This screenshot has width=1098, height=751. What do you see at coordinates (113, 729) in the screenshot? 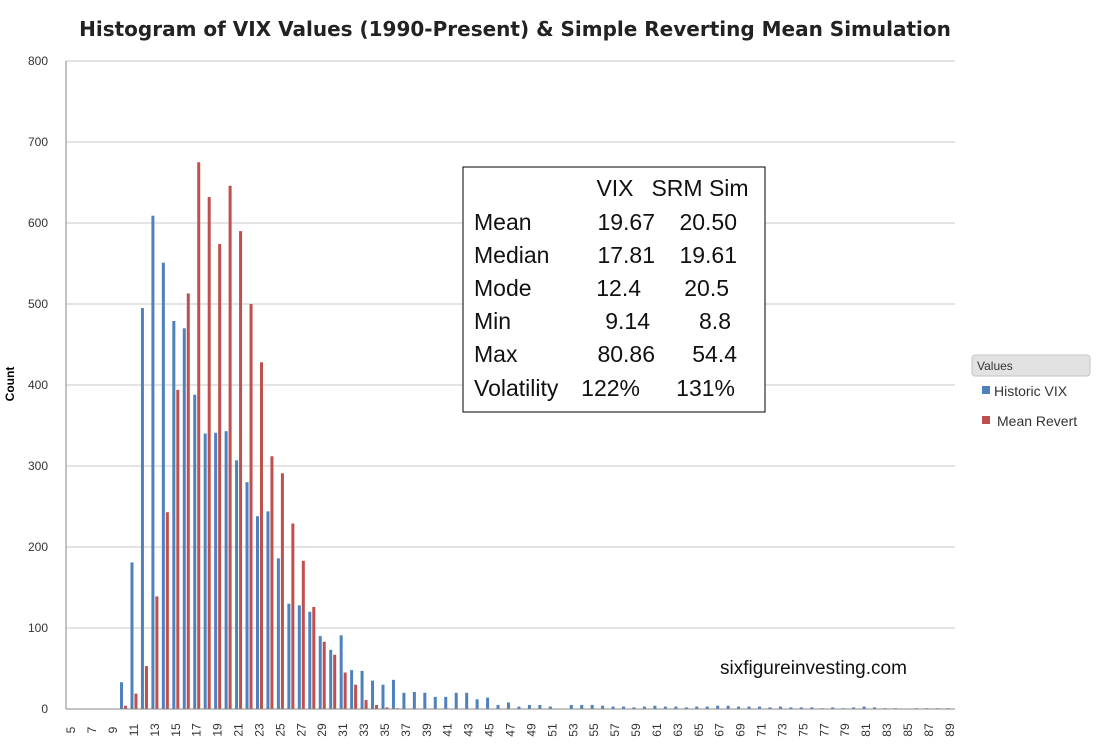
I see `x-tick-label: 9` at bounding box center [113, 729].